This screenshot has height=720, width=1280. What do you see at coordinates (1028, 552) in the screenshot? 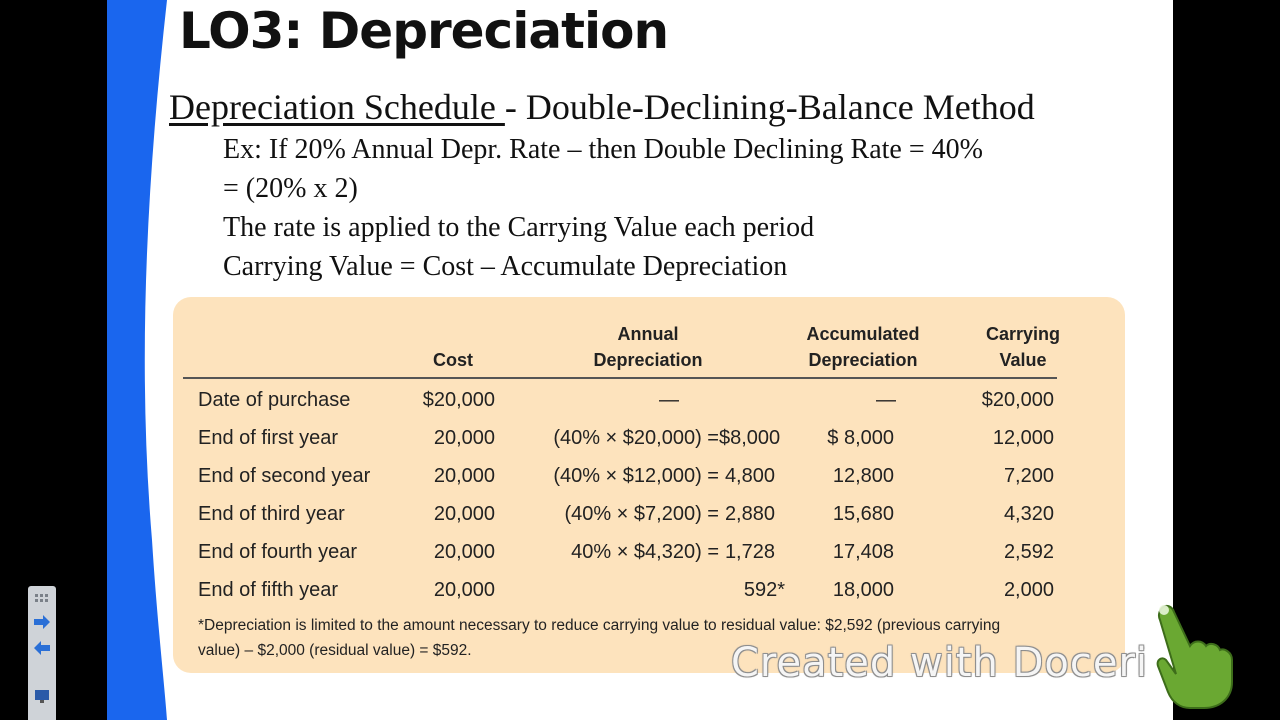
I see `row-carrying: 2,592` at bounding box center [1028, 552].